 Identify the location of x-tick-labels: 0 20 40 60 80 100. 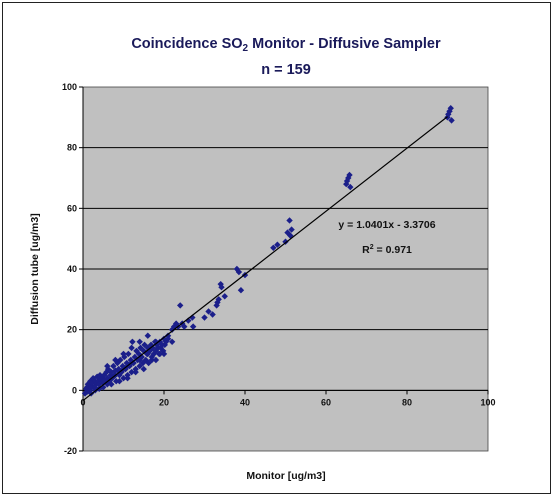
(287, 402).